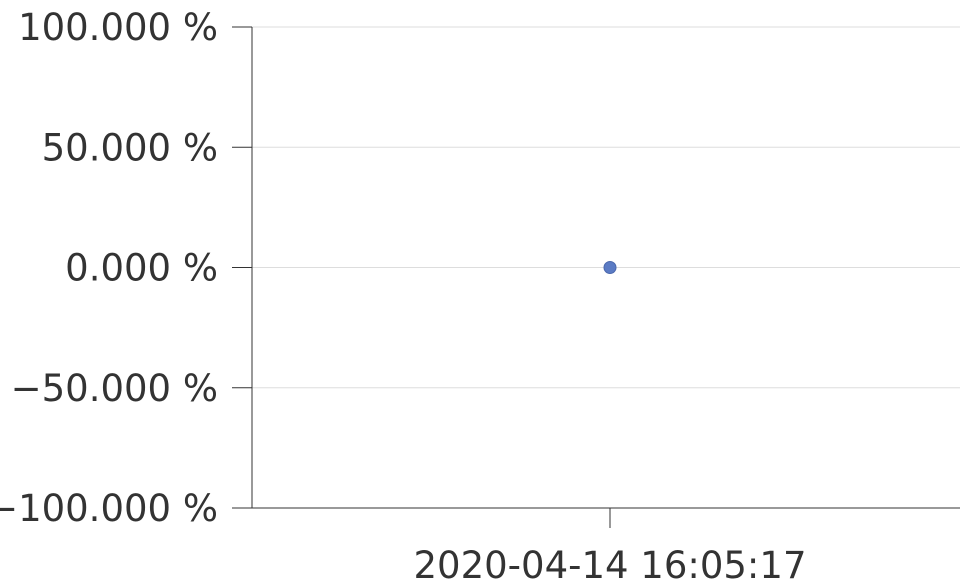 The image size is (961, 582). I want to click on data-points, so click(610, 267).